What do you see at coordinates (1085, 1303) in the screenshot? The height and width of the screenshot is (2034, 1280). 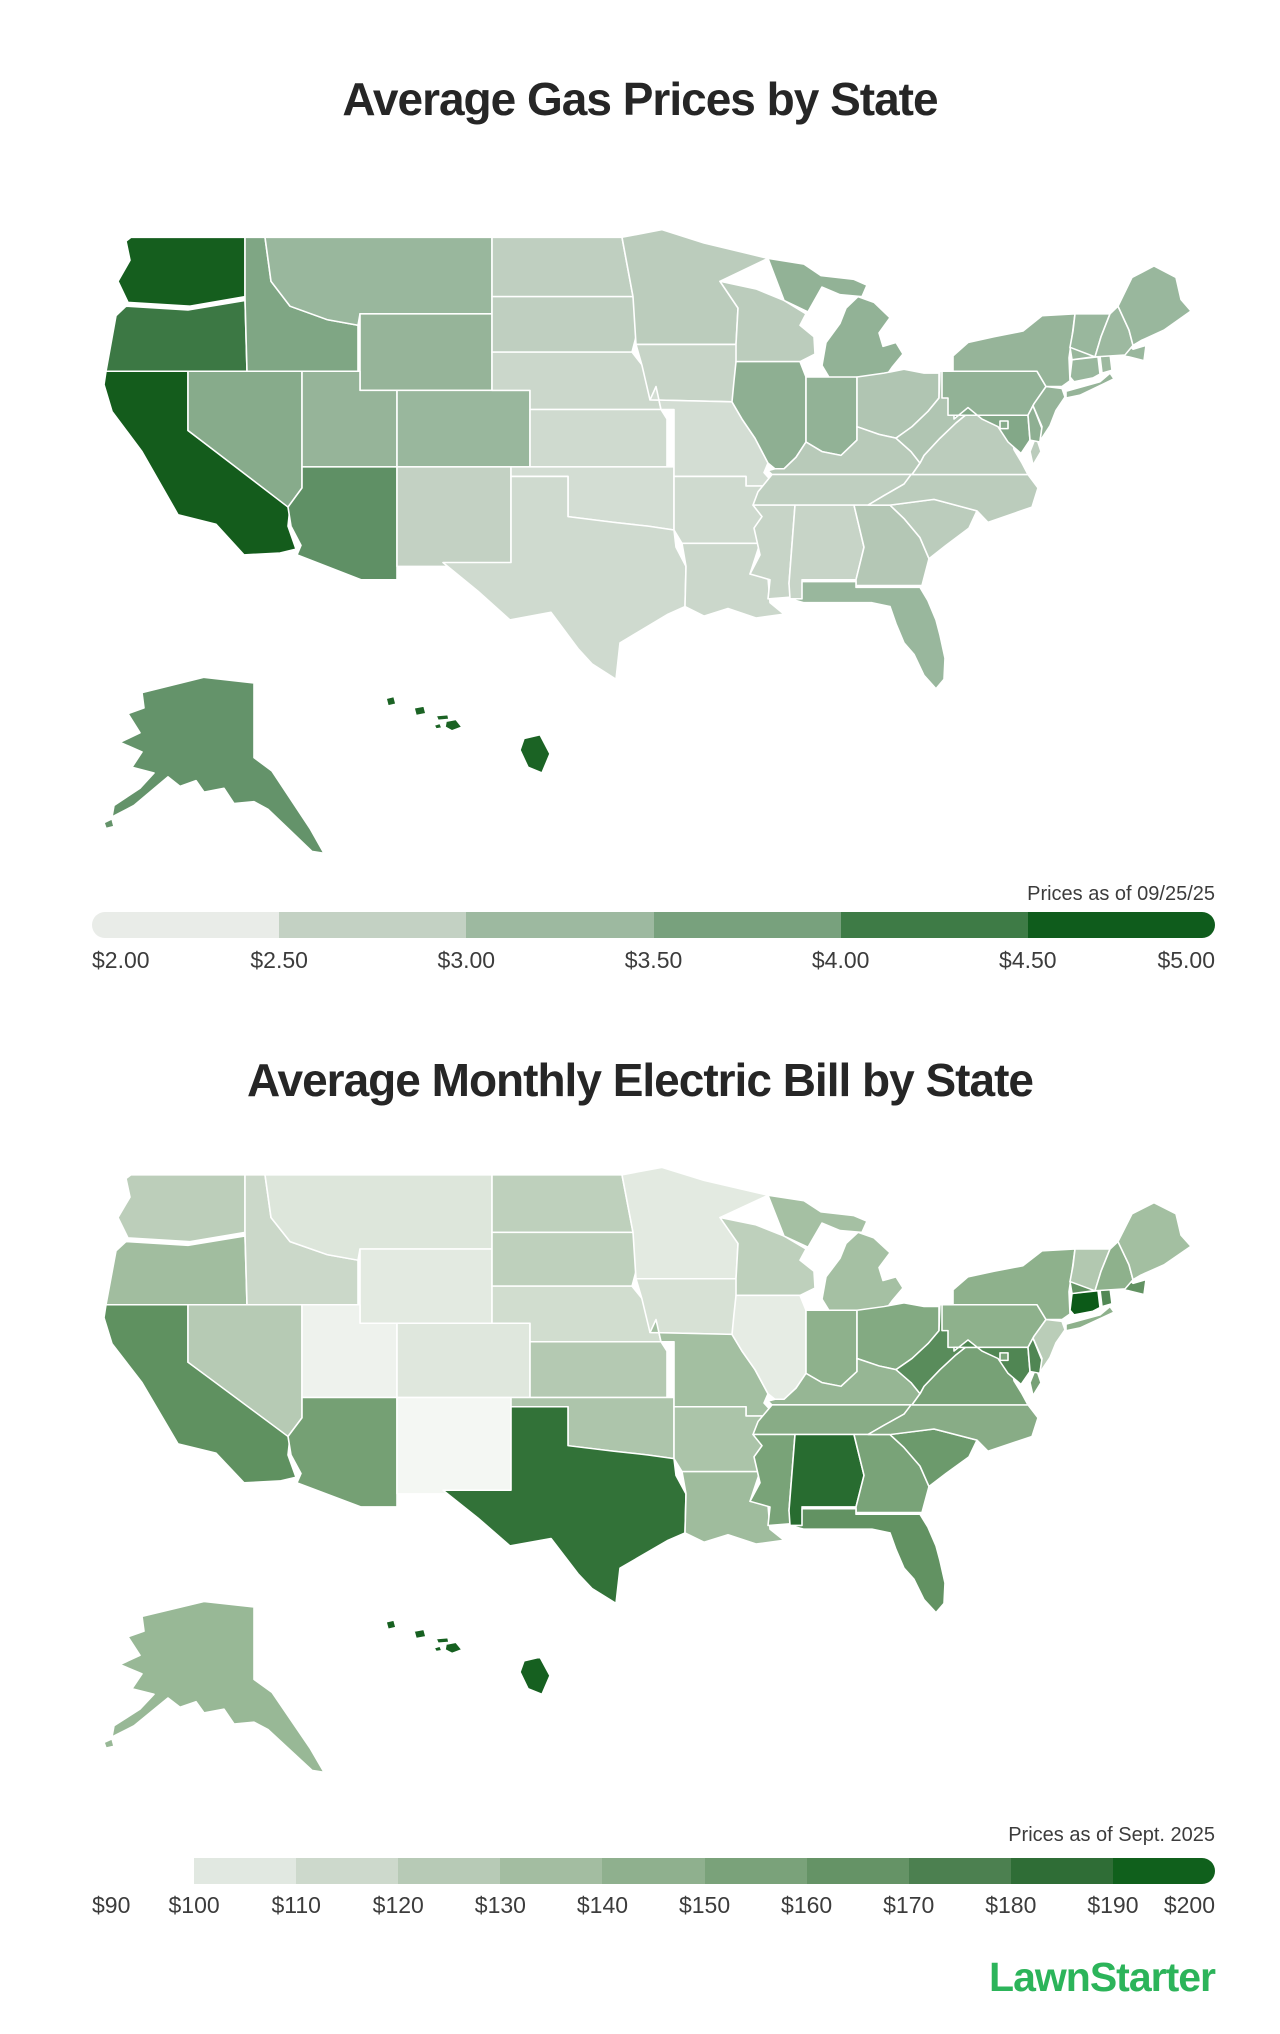 I see `electric-state-CT` at bounding box center [1085, 1303].